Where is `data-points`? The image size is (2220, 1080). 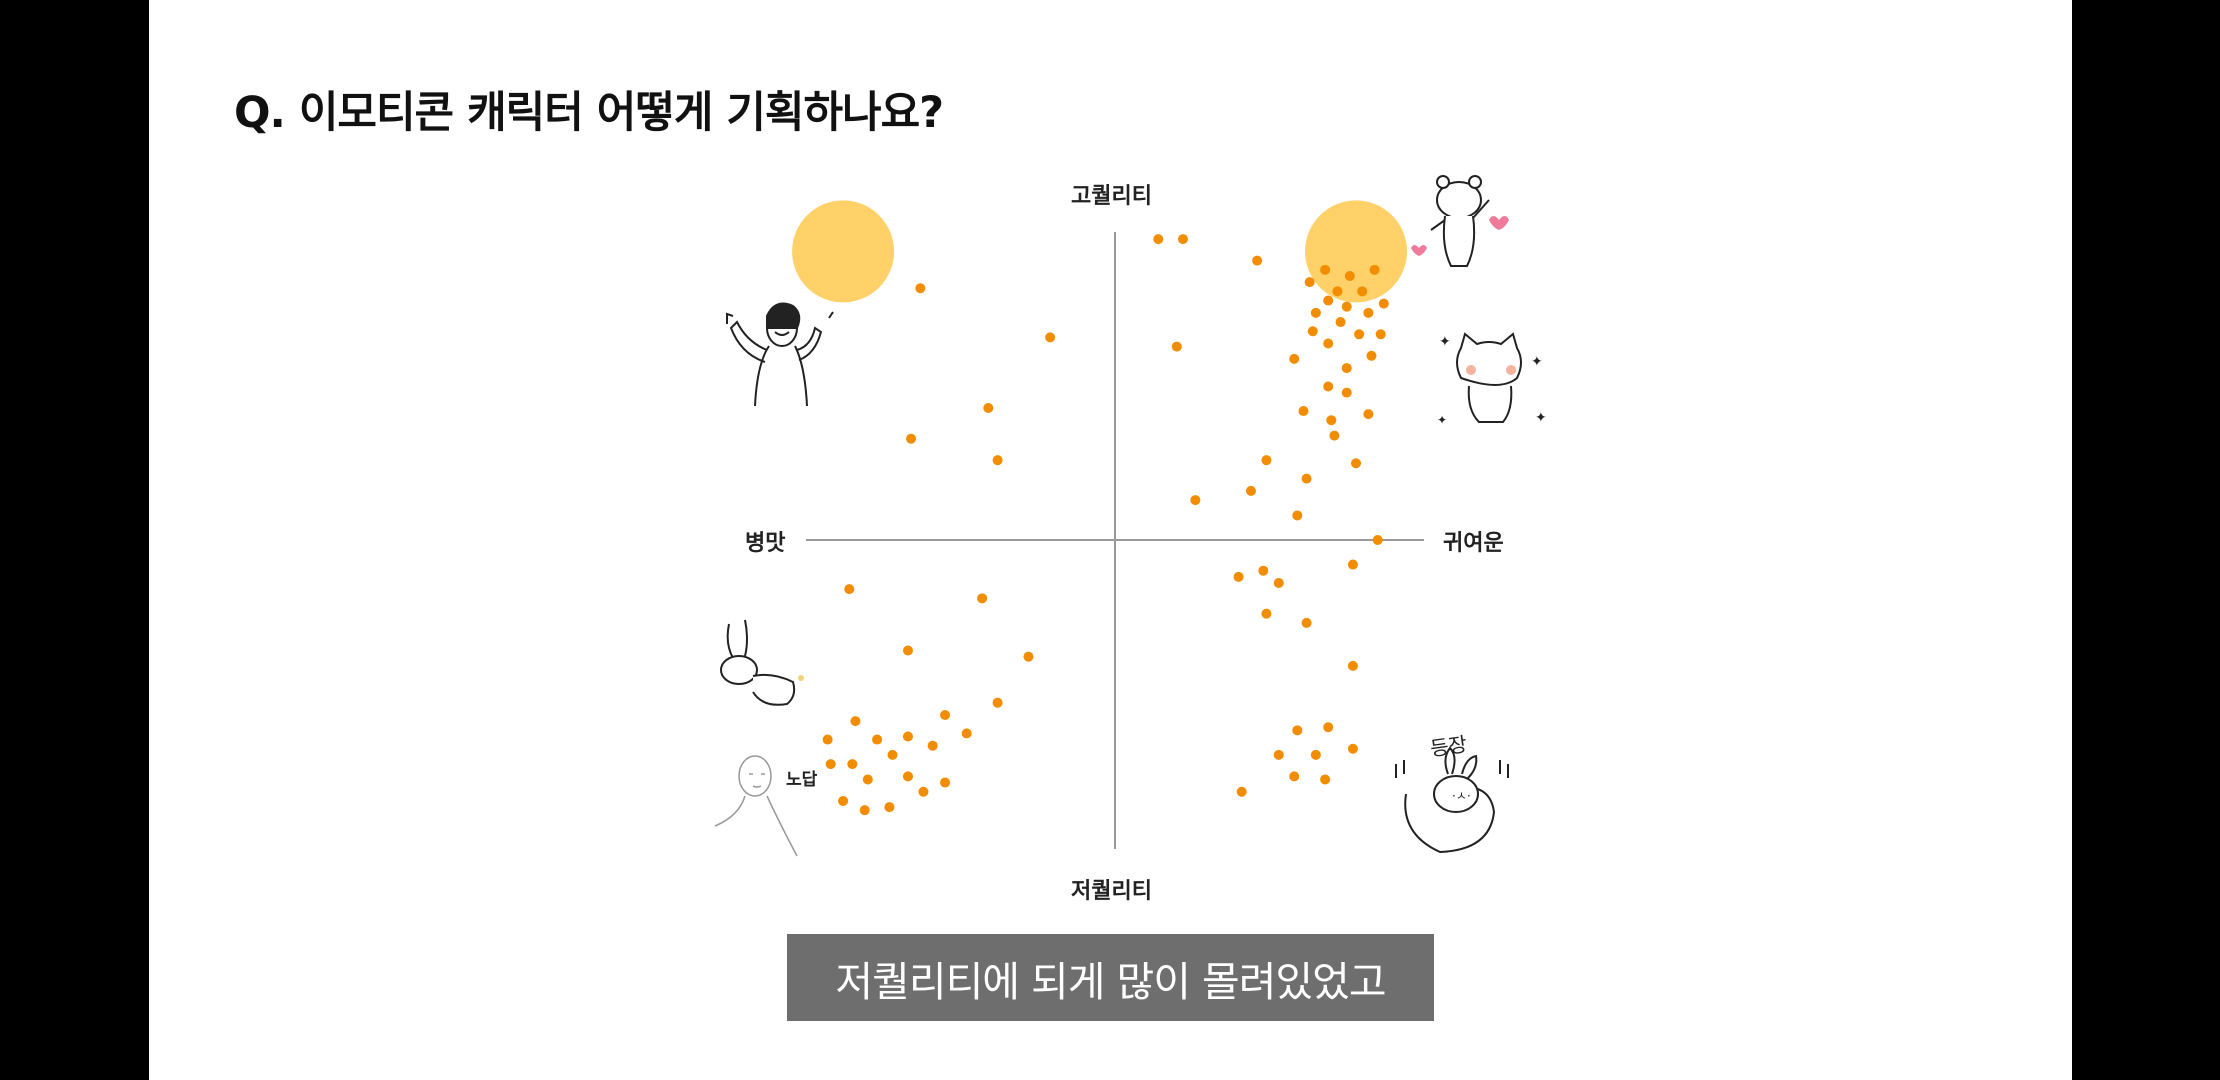
data-points is located at coordinates (1105, 525).